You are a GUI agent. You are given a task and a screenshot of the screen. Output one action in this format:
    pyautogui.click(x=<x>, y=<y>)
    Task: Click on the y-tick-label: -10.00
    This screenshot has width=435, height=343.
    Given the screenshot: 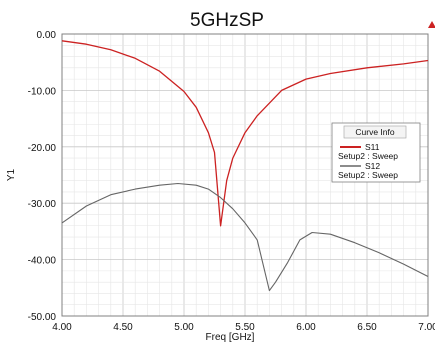 What is the action you would take?
    pyautogui.click(x=42, y=91)
    